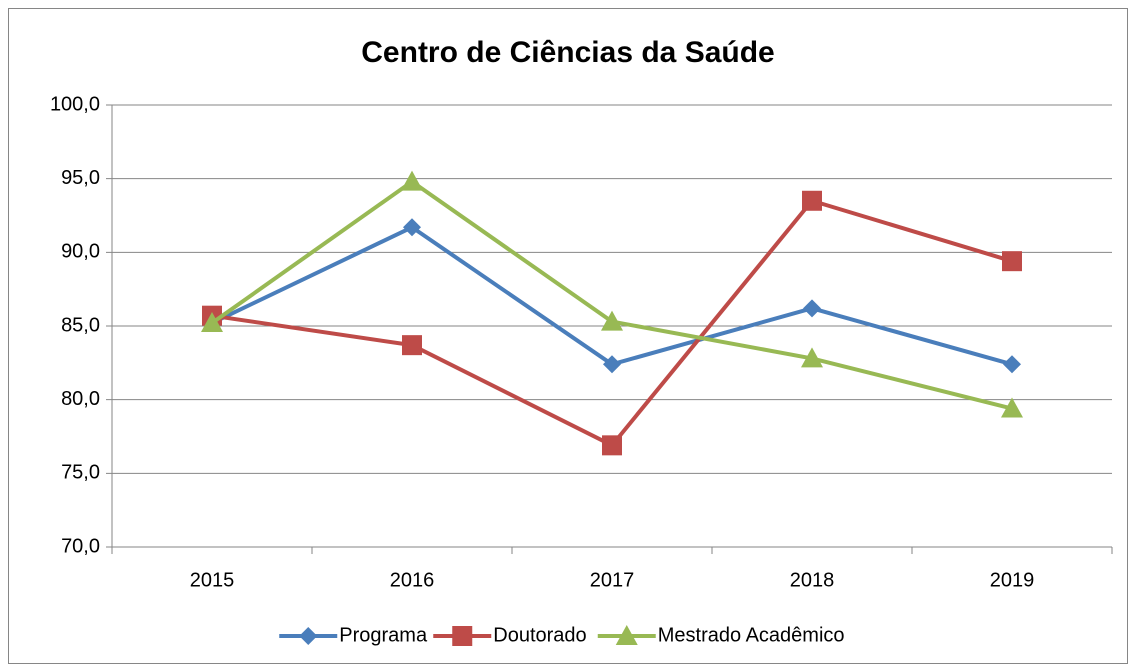 This screenshot has height=672, width=1136. What do you see at coordinates (612, 580) in the screenshot?
I see `x-tick-label: 2017` at bounding box center [612, 580].